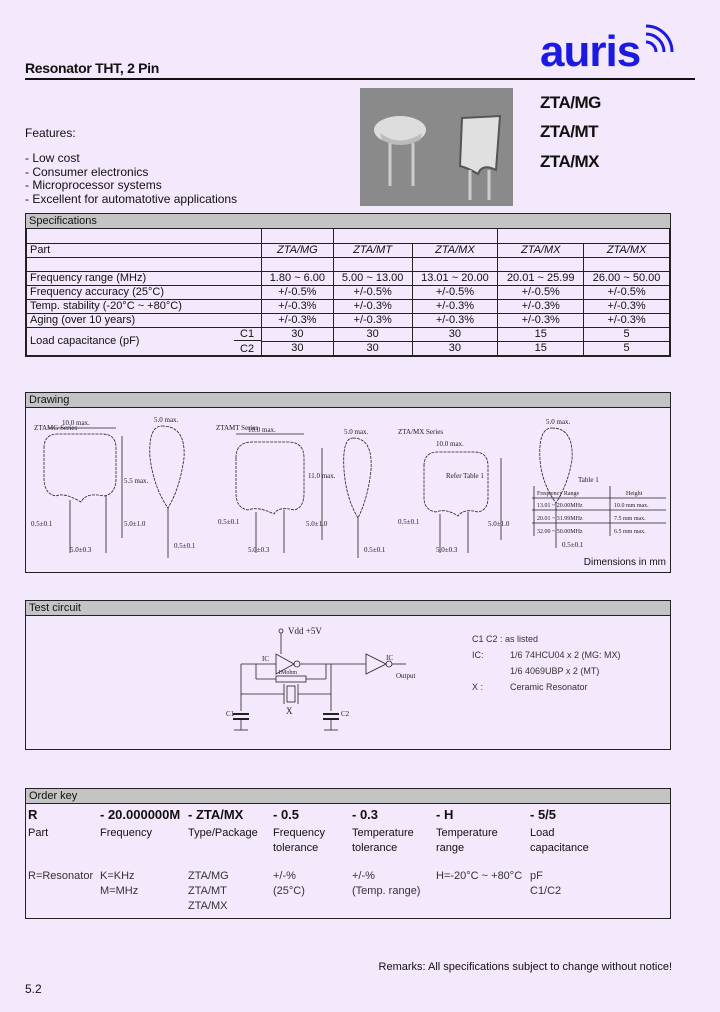  I want to click on field-label: Frequency, so click(126, 833).